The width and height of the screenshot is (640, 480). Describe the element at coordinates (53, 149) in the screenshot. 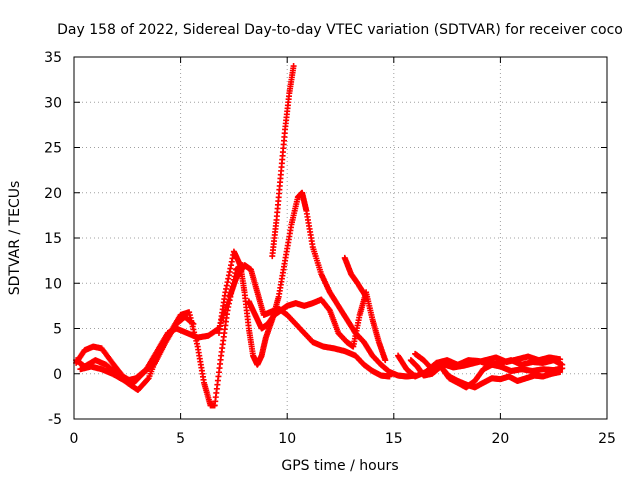

I see `y-tick-label: 25` at that location.